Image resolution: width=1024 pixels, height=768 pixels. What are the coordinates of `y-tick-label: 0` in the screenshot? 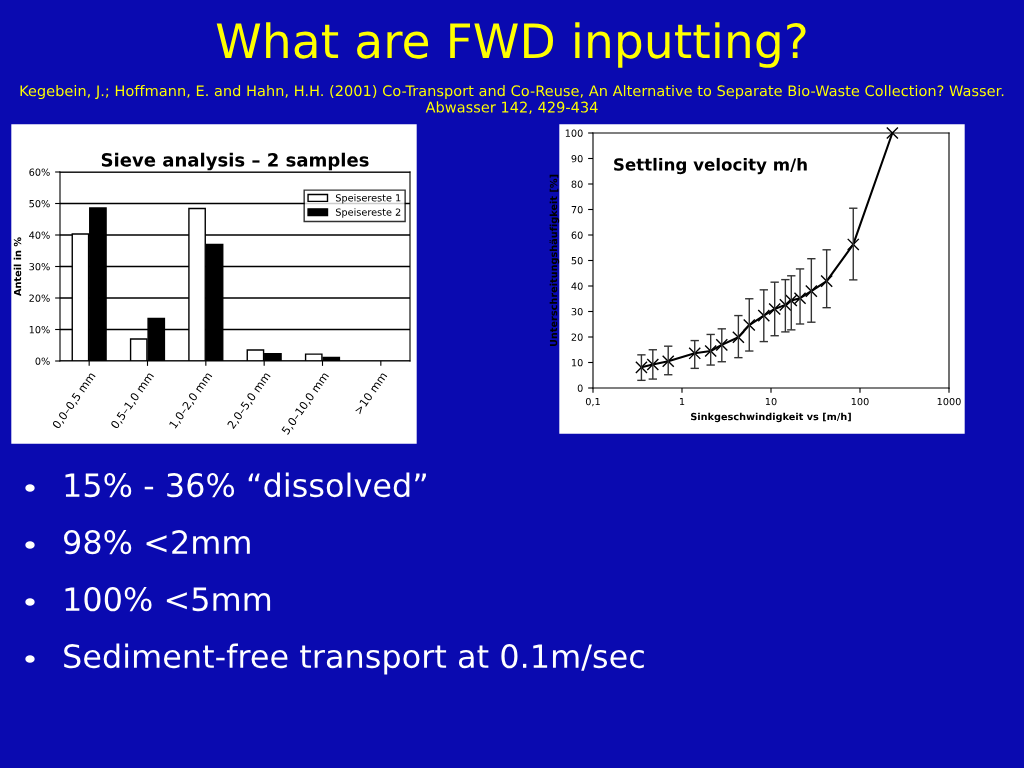 It's located at (580, 388).